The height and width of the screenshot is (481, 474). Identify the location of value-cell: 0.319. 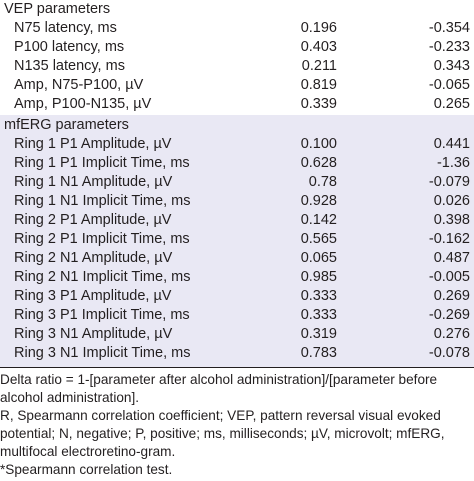
(318, 334).